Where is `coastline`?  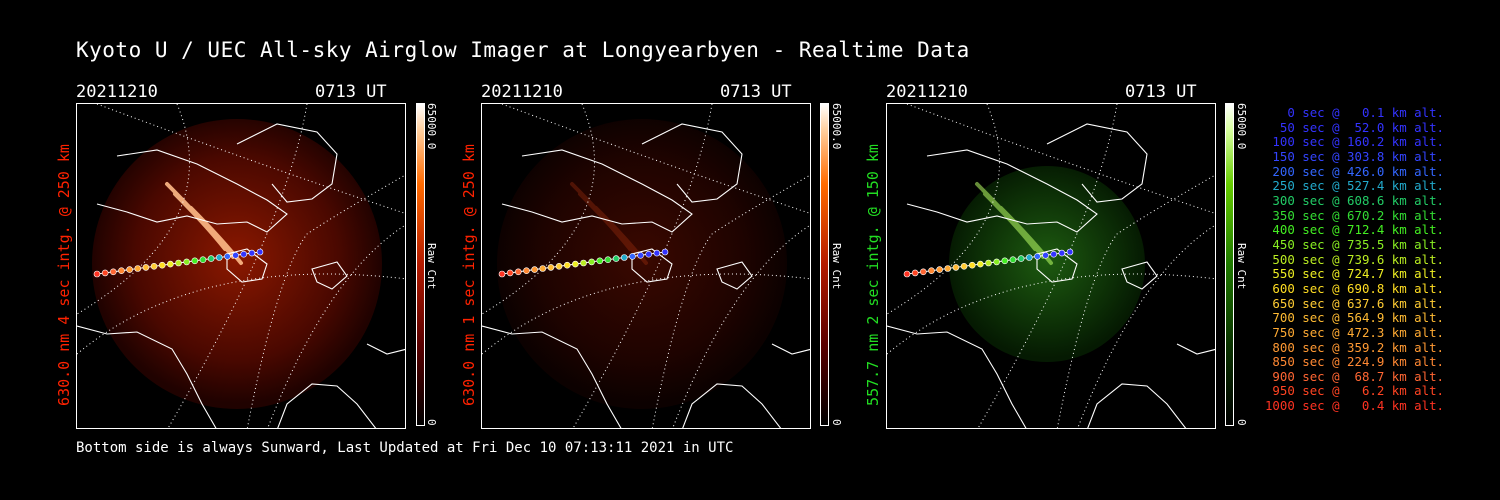
coastline is located at coordinates (1051, 275).